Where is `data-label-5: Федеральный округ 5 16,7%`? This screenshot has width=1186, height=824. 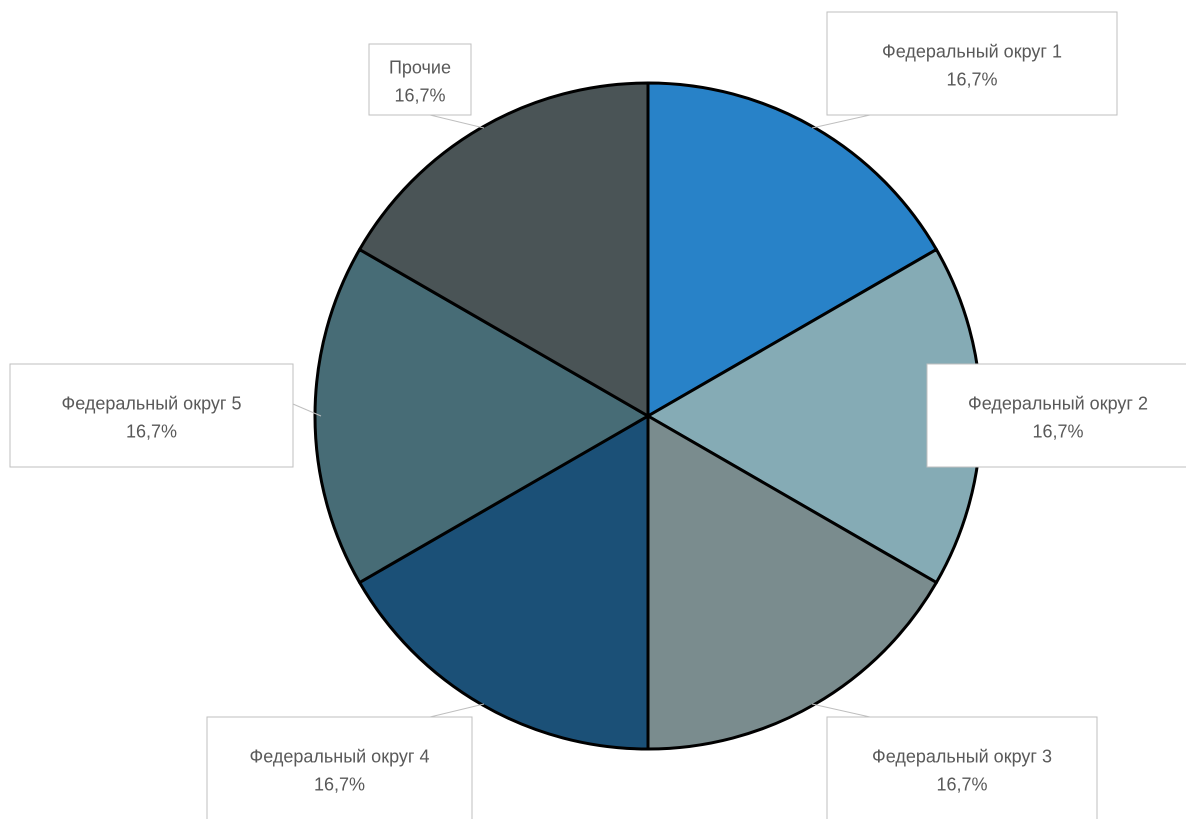
data-label-5: Федеральный округ 5 16,7% is located at coordinates (151, 415).